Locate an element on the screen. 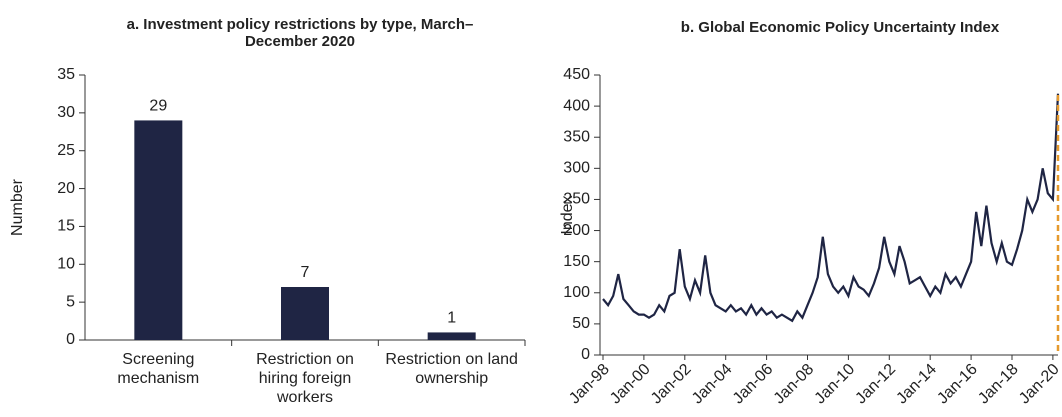 This screenshot has height=417, width=1062. y-tick-label: 50 is located at coordinates (581, 323).